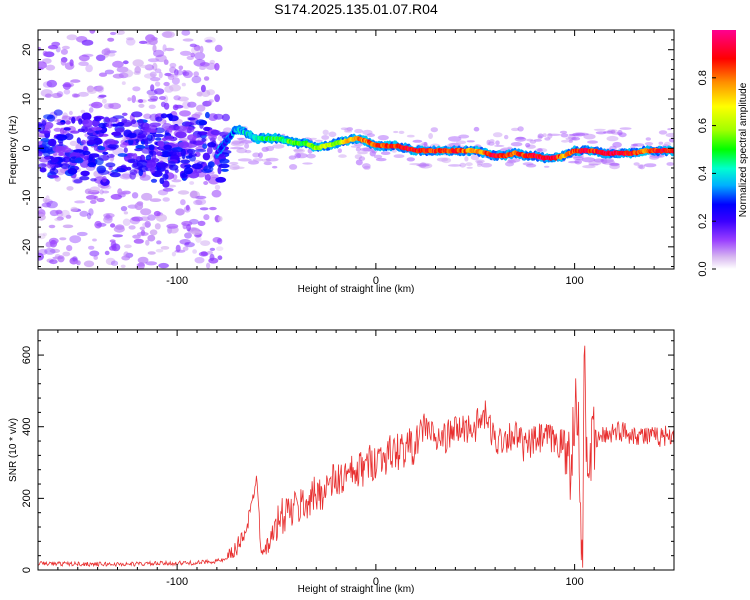 The width and height of the screenshot is (750, 600). Describe the element at coordinates (27, 355) in the screenshot. I see `y-tick-label: 600` at that location.